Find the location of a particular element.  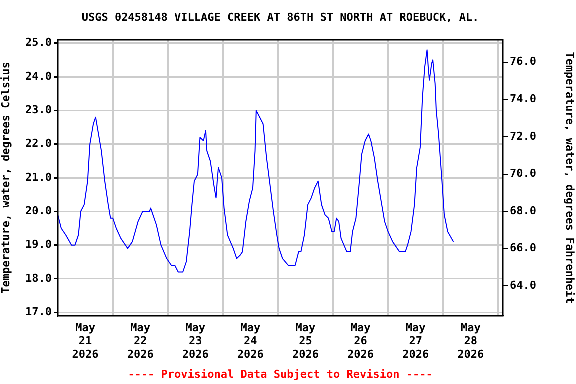

y2-tick-label: 76.0 is located at coordinates (523, 61).